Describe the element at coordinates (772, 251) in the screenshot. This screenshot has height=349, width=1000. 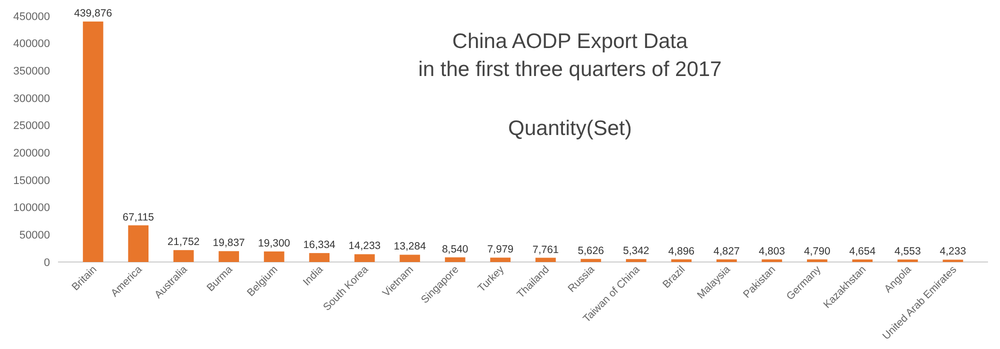
I see `data-label: 4,803` at that location.